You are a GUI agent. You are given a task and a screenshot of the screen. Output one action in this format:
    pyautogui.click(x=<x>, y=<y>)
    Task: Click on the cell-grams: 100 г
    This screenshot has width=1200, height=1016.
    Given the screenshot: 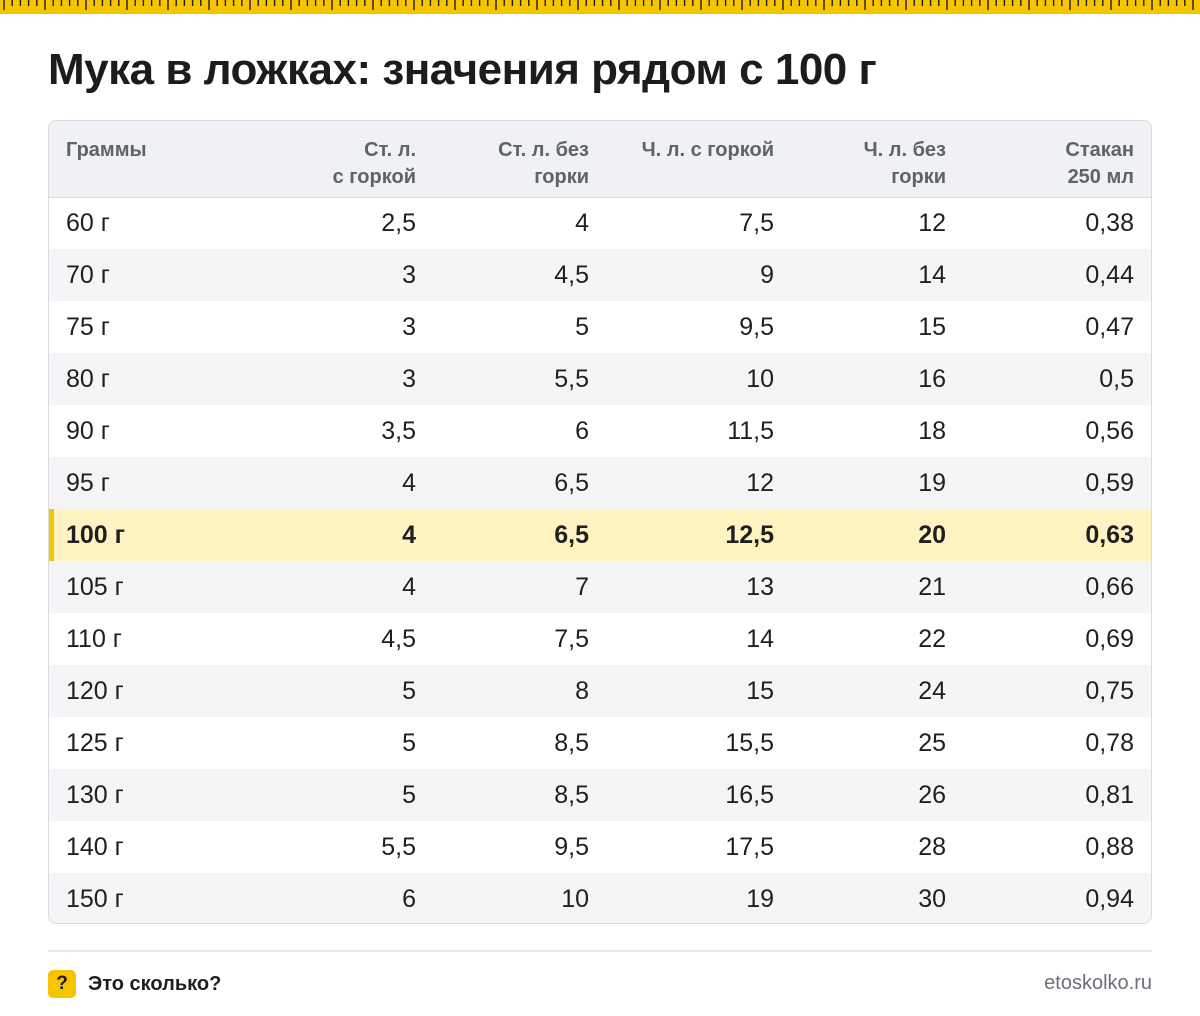 What is the action you would take?
    pyautogui.click(x=150, y=535)
    